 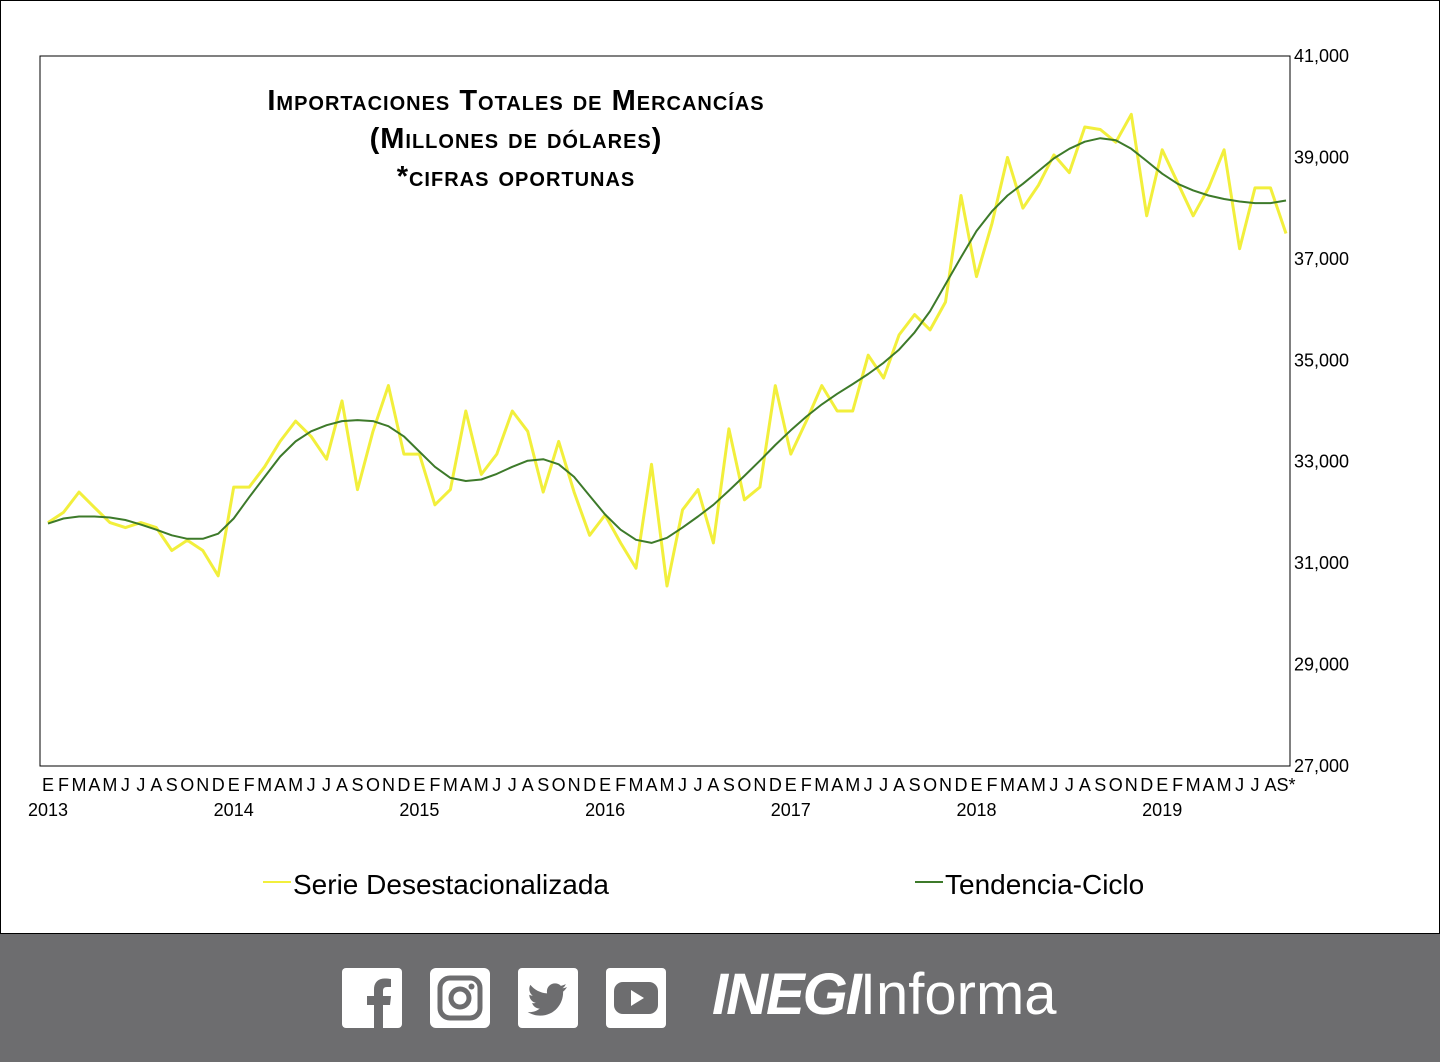 I want to click on instagram-icon, so click(x=460, y=998).